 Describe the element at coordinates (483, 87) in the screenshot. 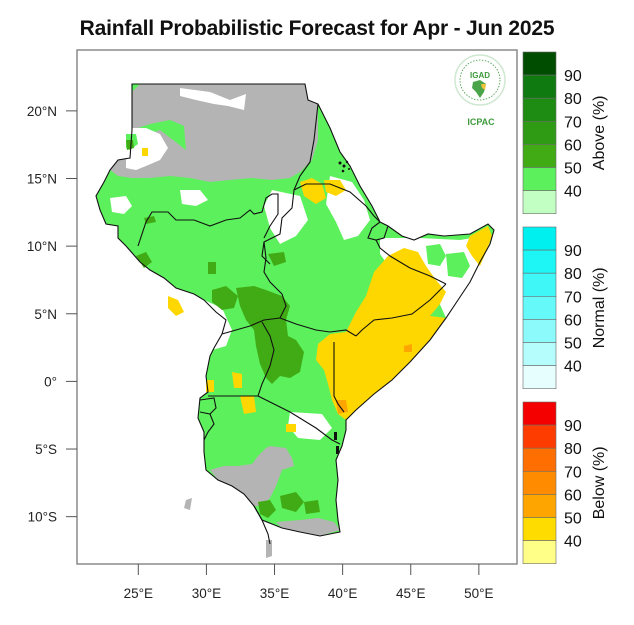

I see `igad-region-highlight-icon` at that location.